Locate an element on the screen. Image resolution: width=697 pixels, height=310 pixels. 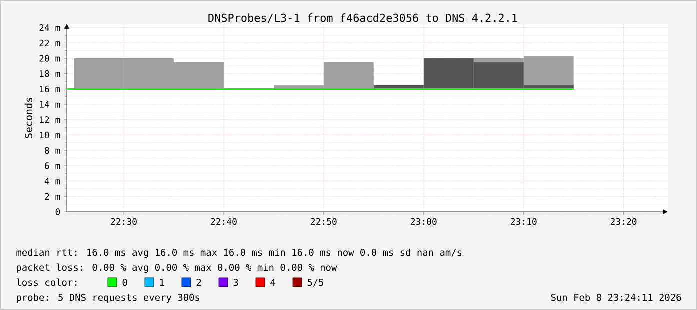
legend-label: 0 is located at coordinates (125, 282).